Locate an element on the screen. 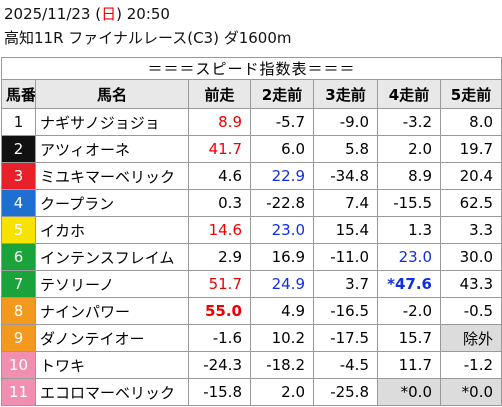 The height and width of the screenshot is (407, 502). speed-index: 43.3 is located at coordinates (470, 284).